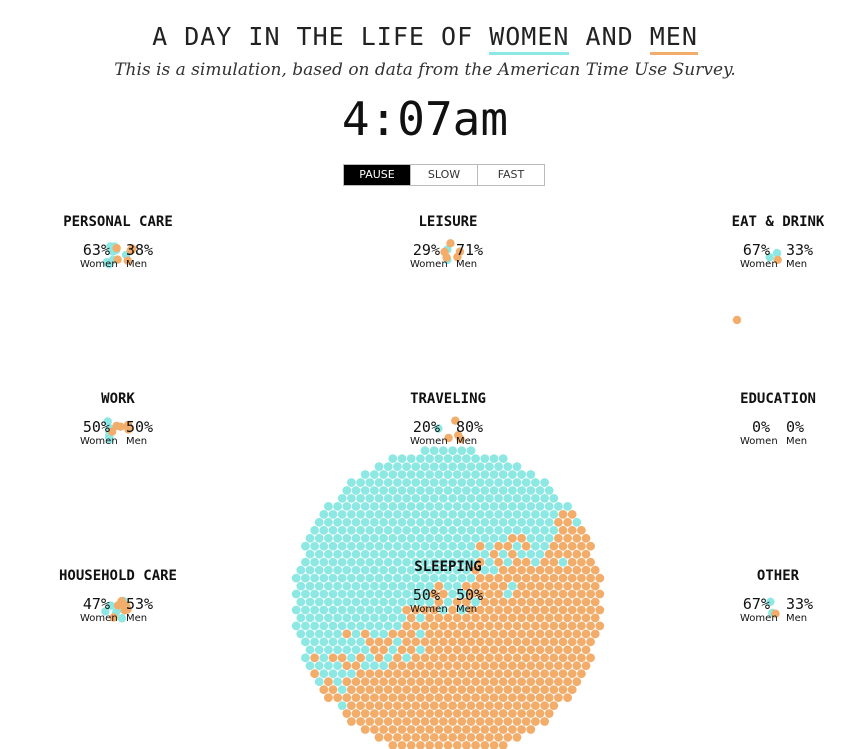  Describe the element at coordinates (769, 265) in the screenshot. I see `category-legend: Women Men` at that location.